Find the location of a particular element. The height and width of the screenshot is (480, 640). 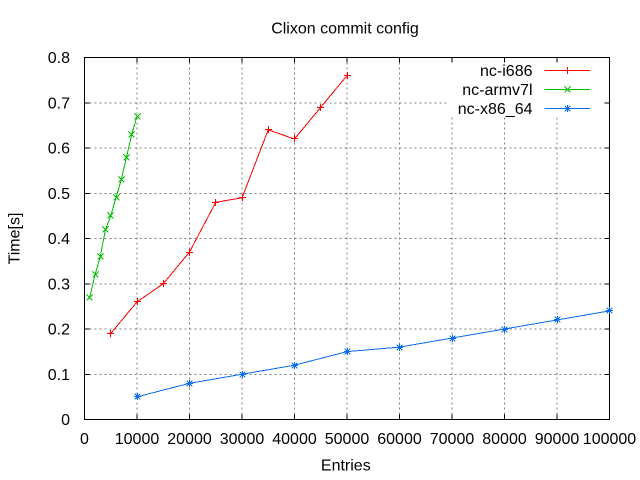

svg-text: Time[s] is located at coordinates (15, 239).